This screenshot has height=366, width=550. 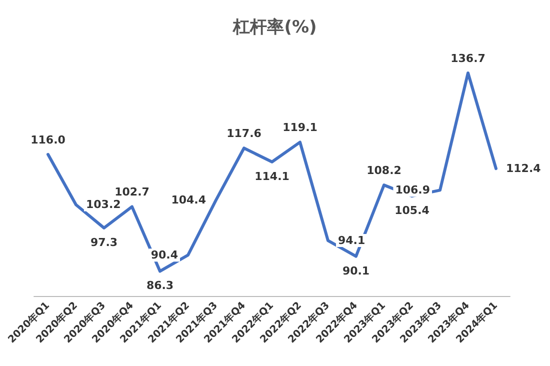 What do you see at coordinates (352, 241) in the screenshot?
I see `data-label: 94.1` at bounding box center [352, 241].